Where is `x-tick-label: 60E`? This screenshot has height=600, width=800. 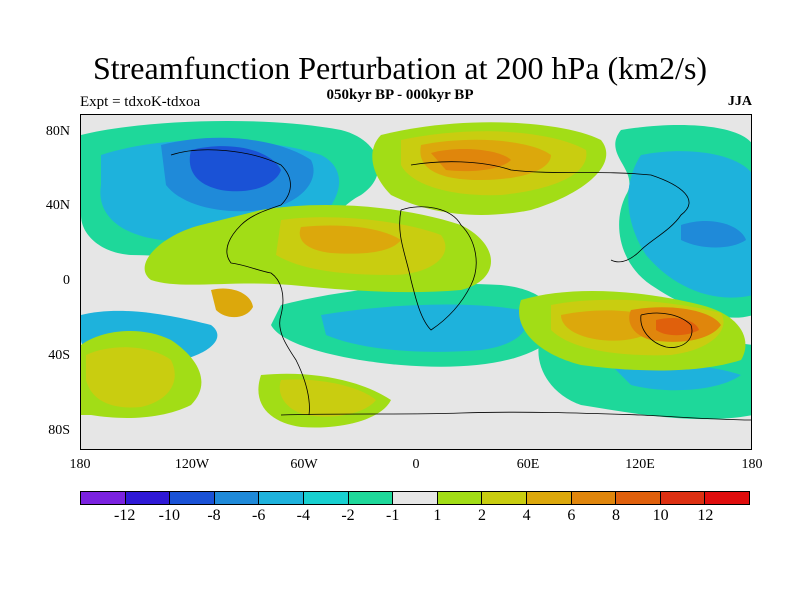
x-tick-label: 60E is located at coordinates (528, 464).